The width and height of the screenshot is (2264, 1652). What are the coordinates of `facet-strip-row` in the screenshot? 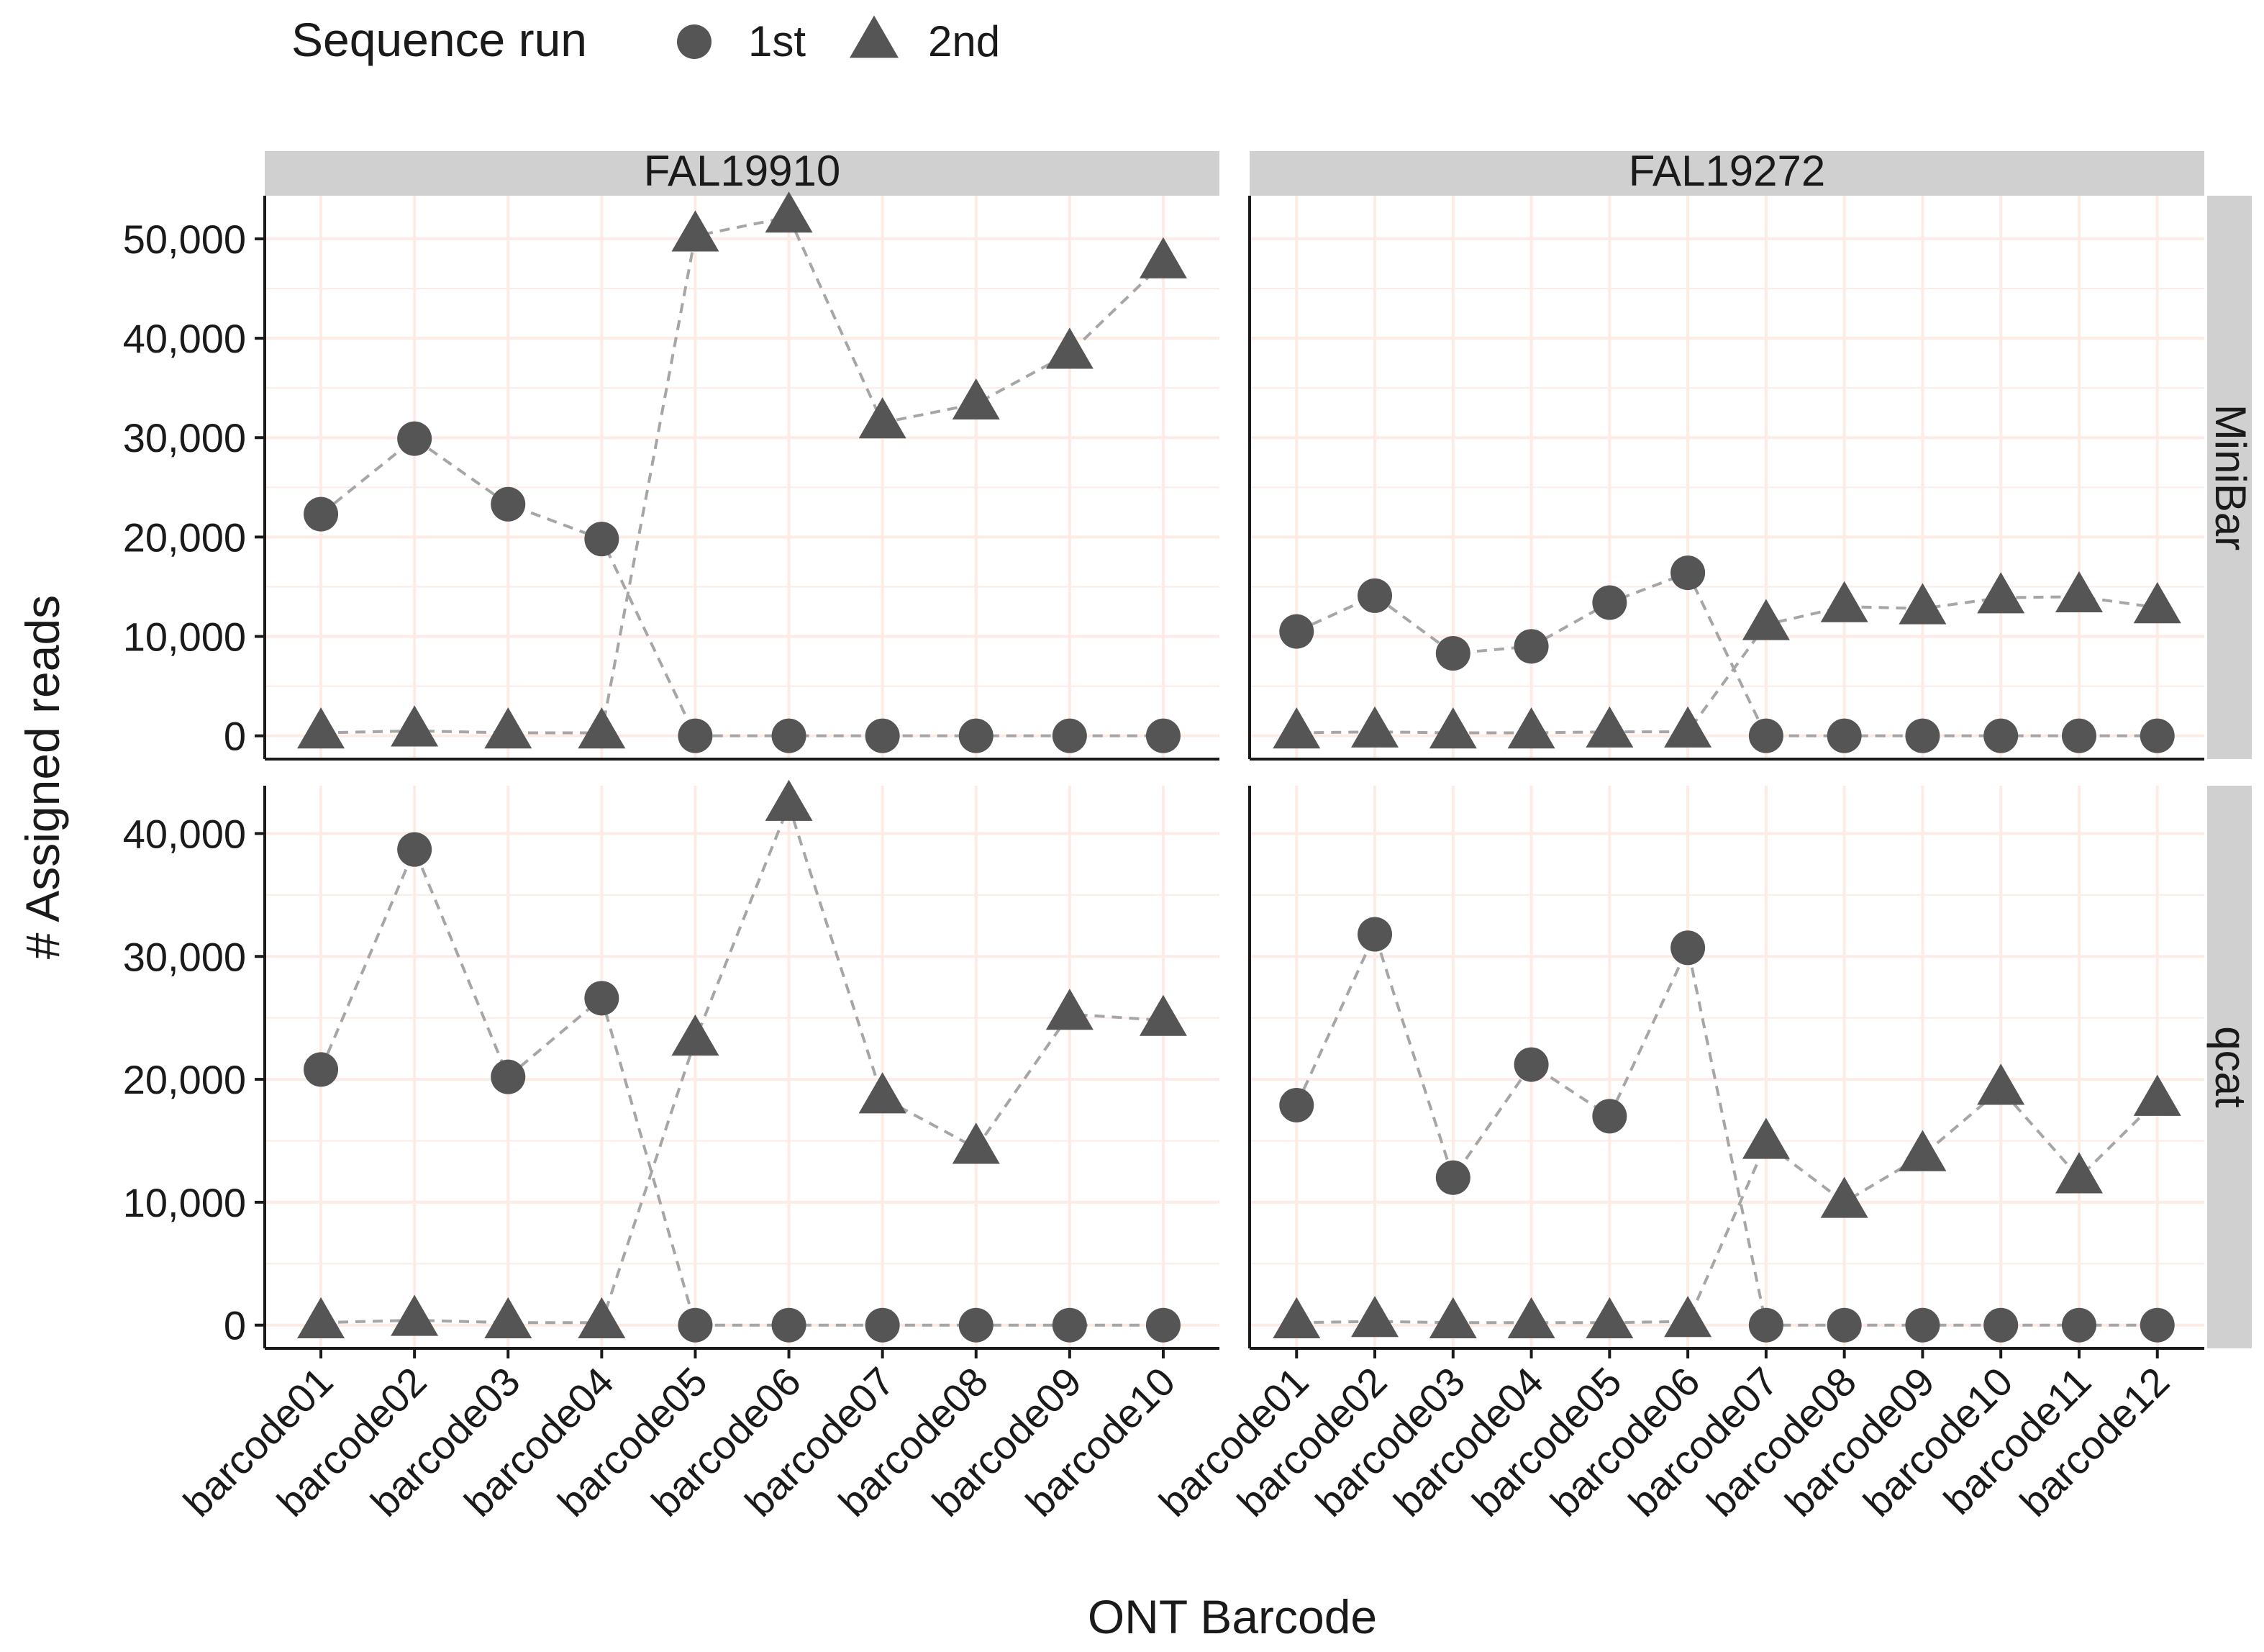 It's located at (2230, 477).